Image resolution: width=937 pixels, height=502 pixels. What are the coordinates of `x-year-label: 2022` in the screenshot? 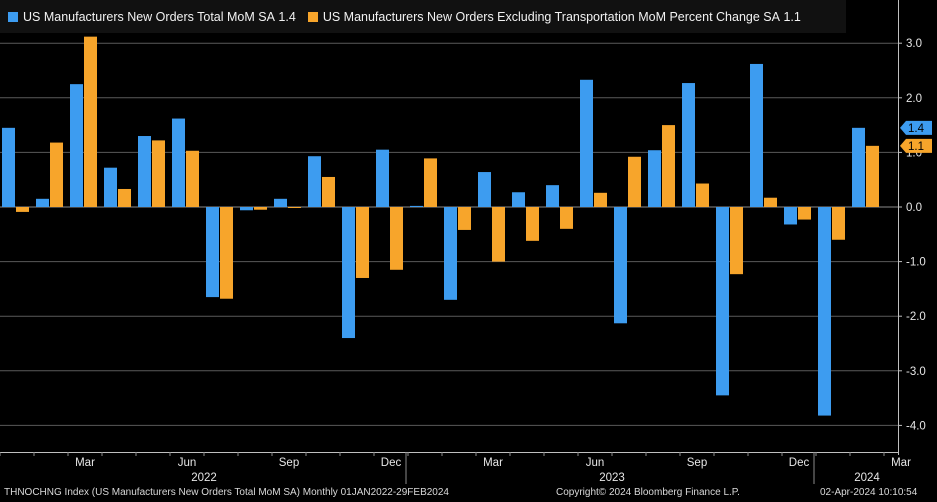 It's located at (204, 478).